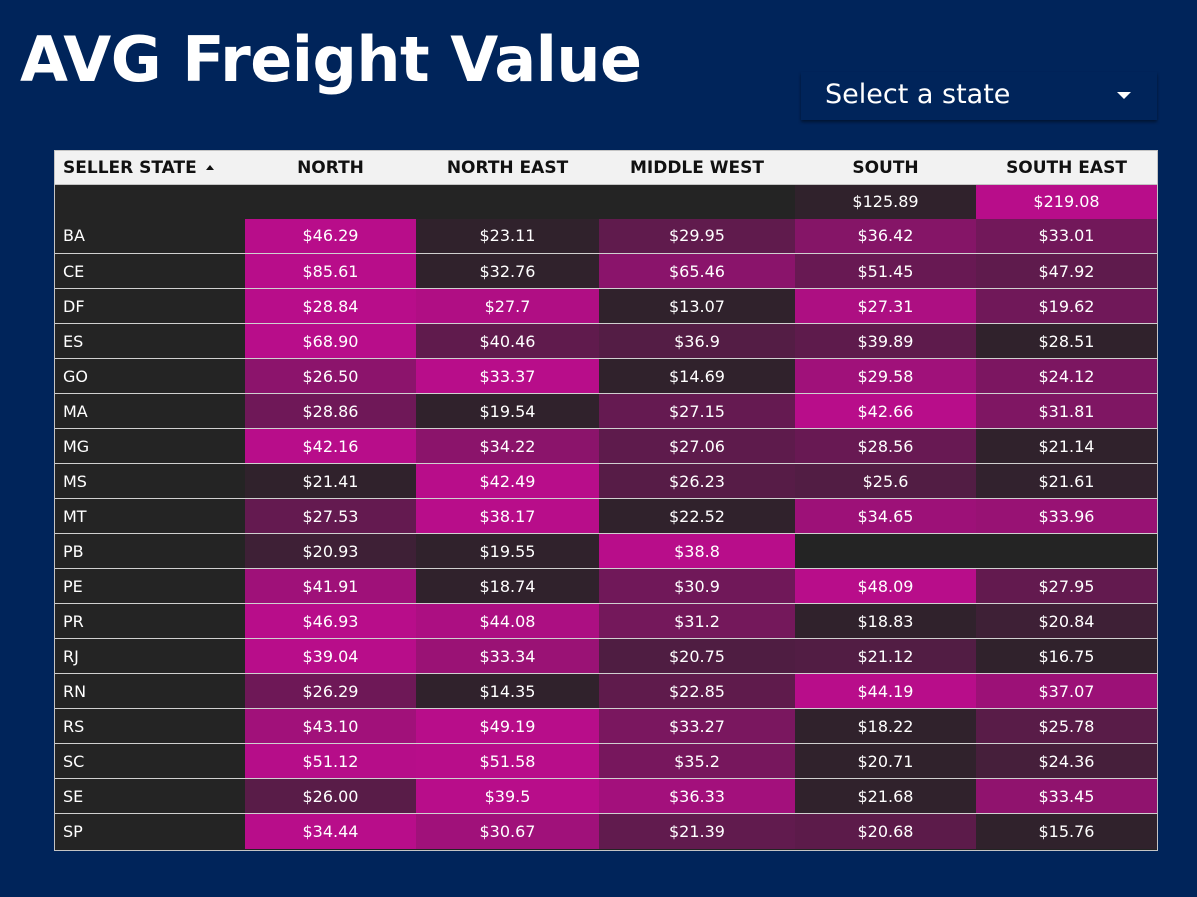  Describe the element at coordinates (507, 516) in the screenshot. I see `freight-value-cell: $38.17` at that location.